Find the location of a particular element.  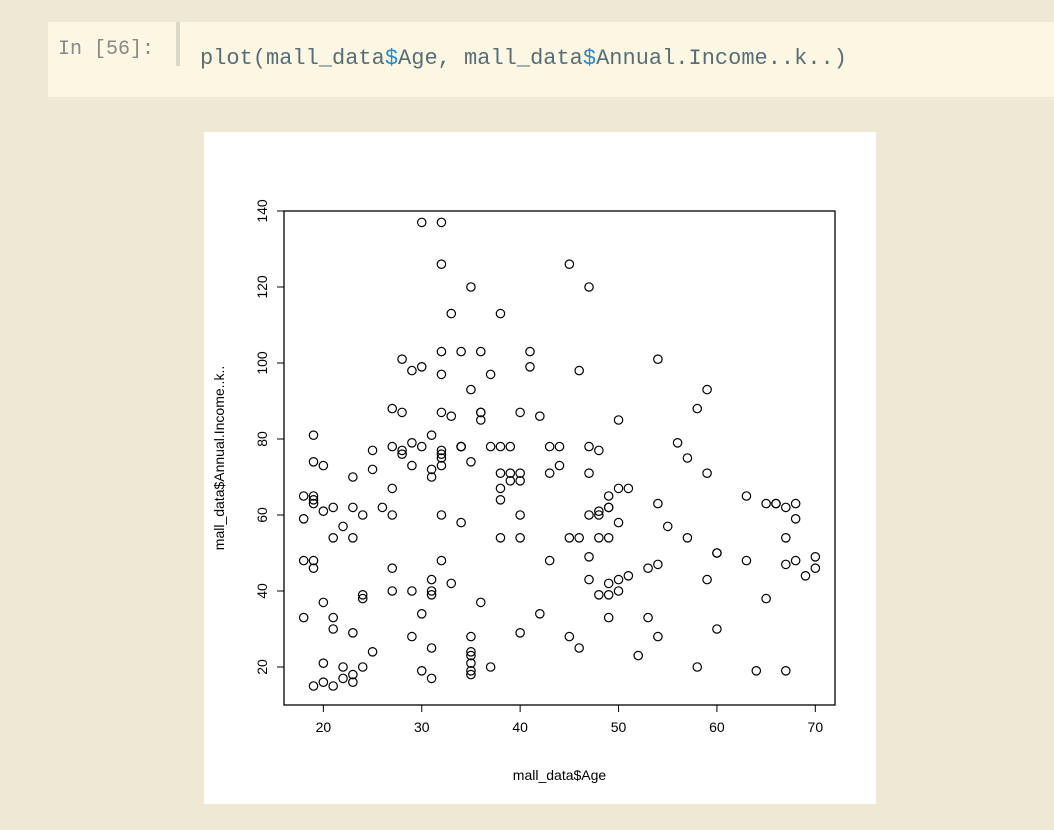

code-cell is located at coordinates (551, 59).